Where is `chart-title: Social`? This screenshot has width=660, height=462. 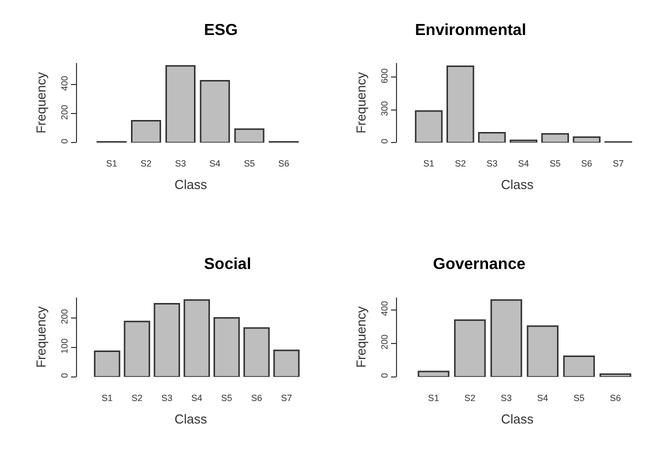 chart-title: Social is located at coordinates (228, 264).